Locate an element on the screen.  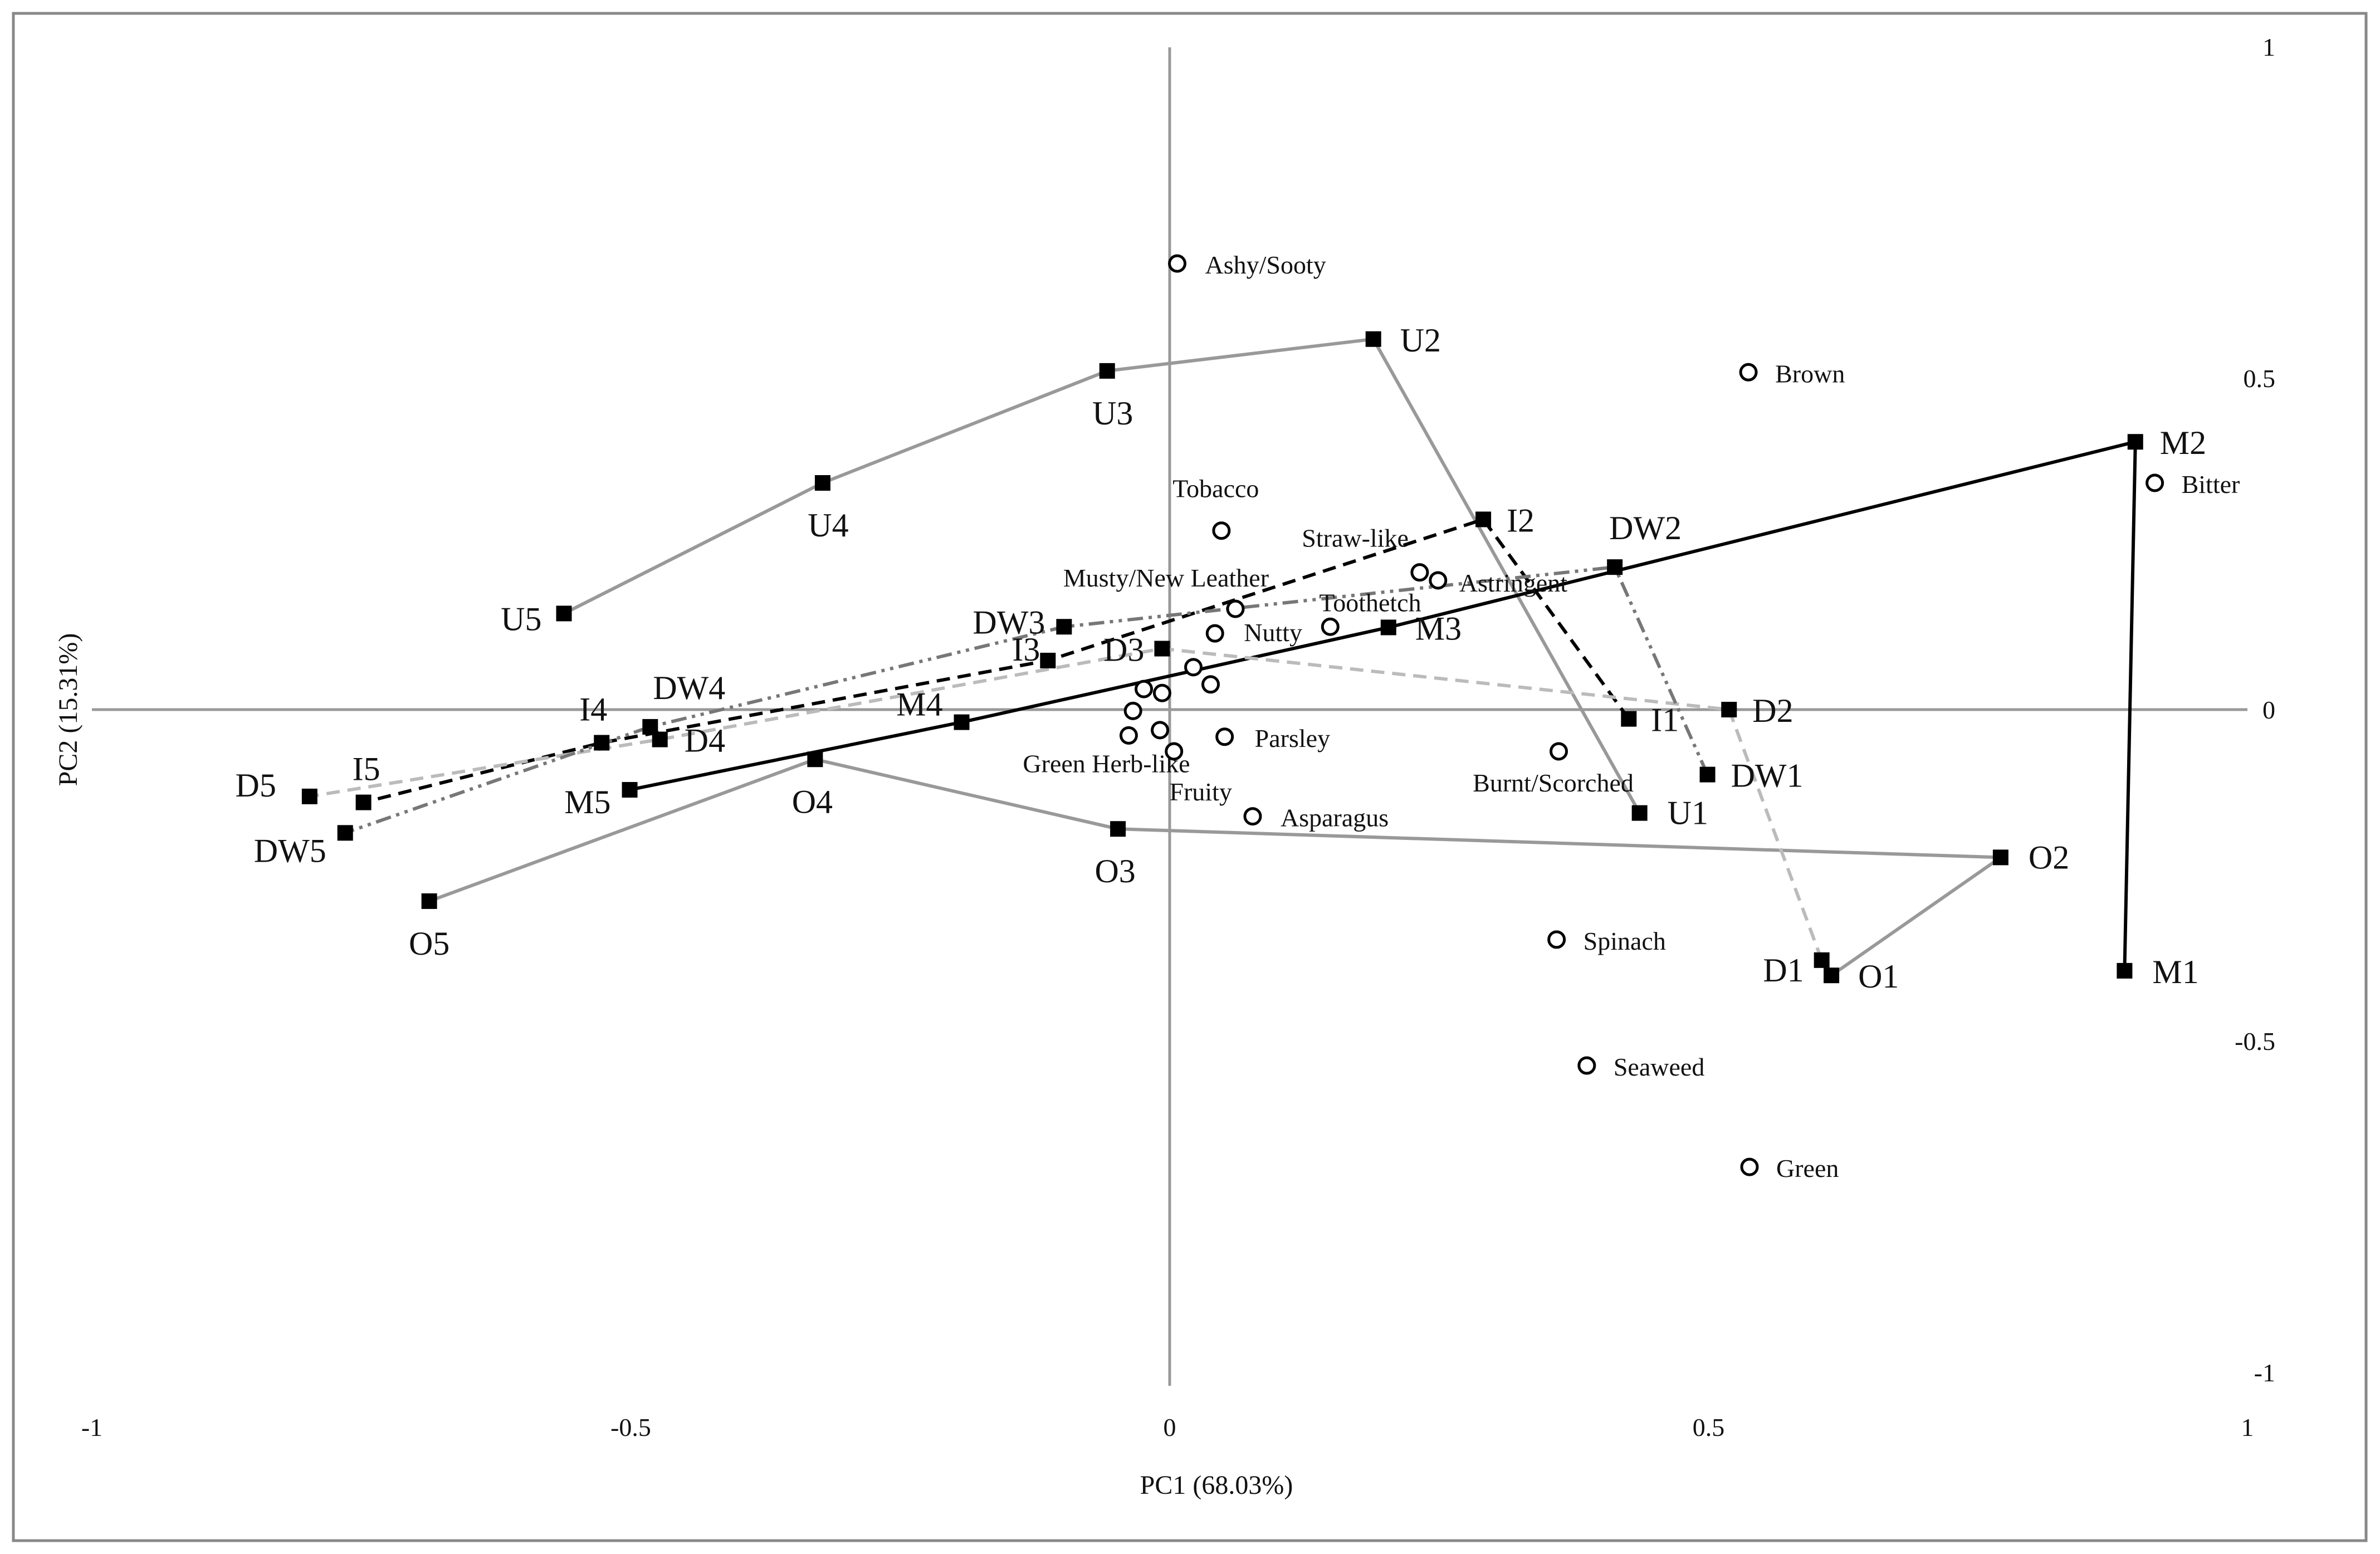
attribute-label-spinach: Spinach is located at coordinates (1625, 941).